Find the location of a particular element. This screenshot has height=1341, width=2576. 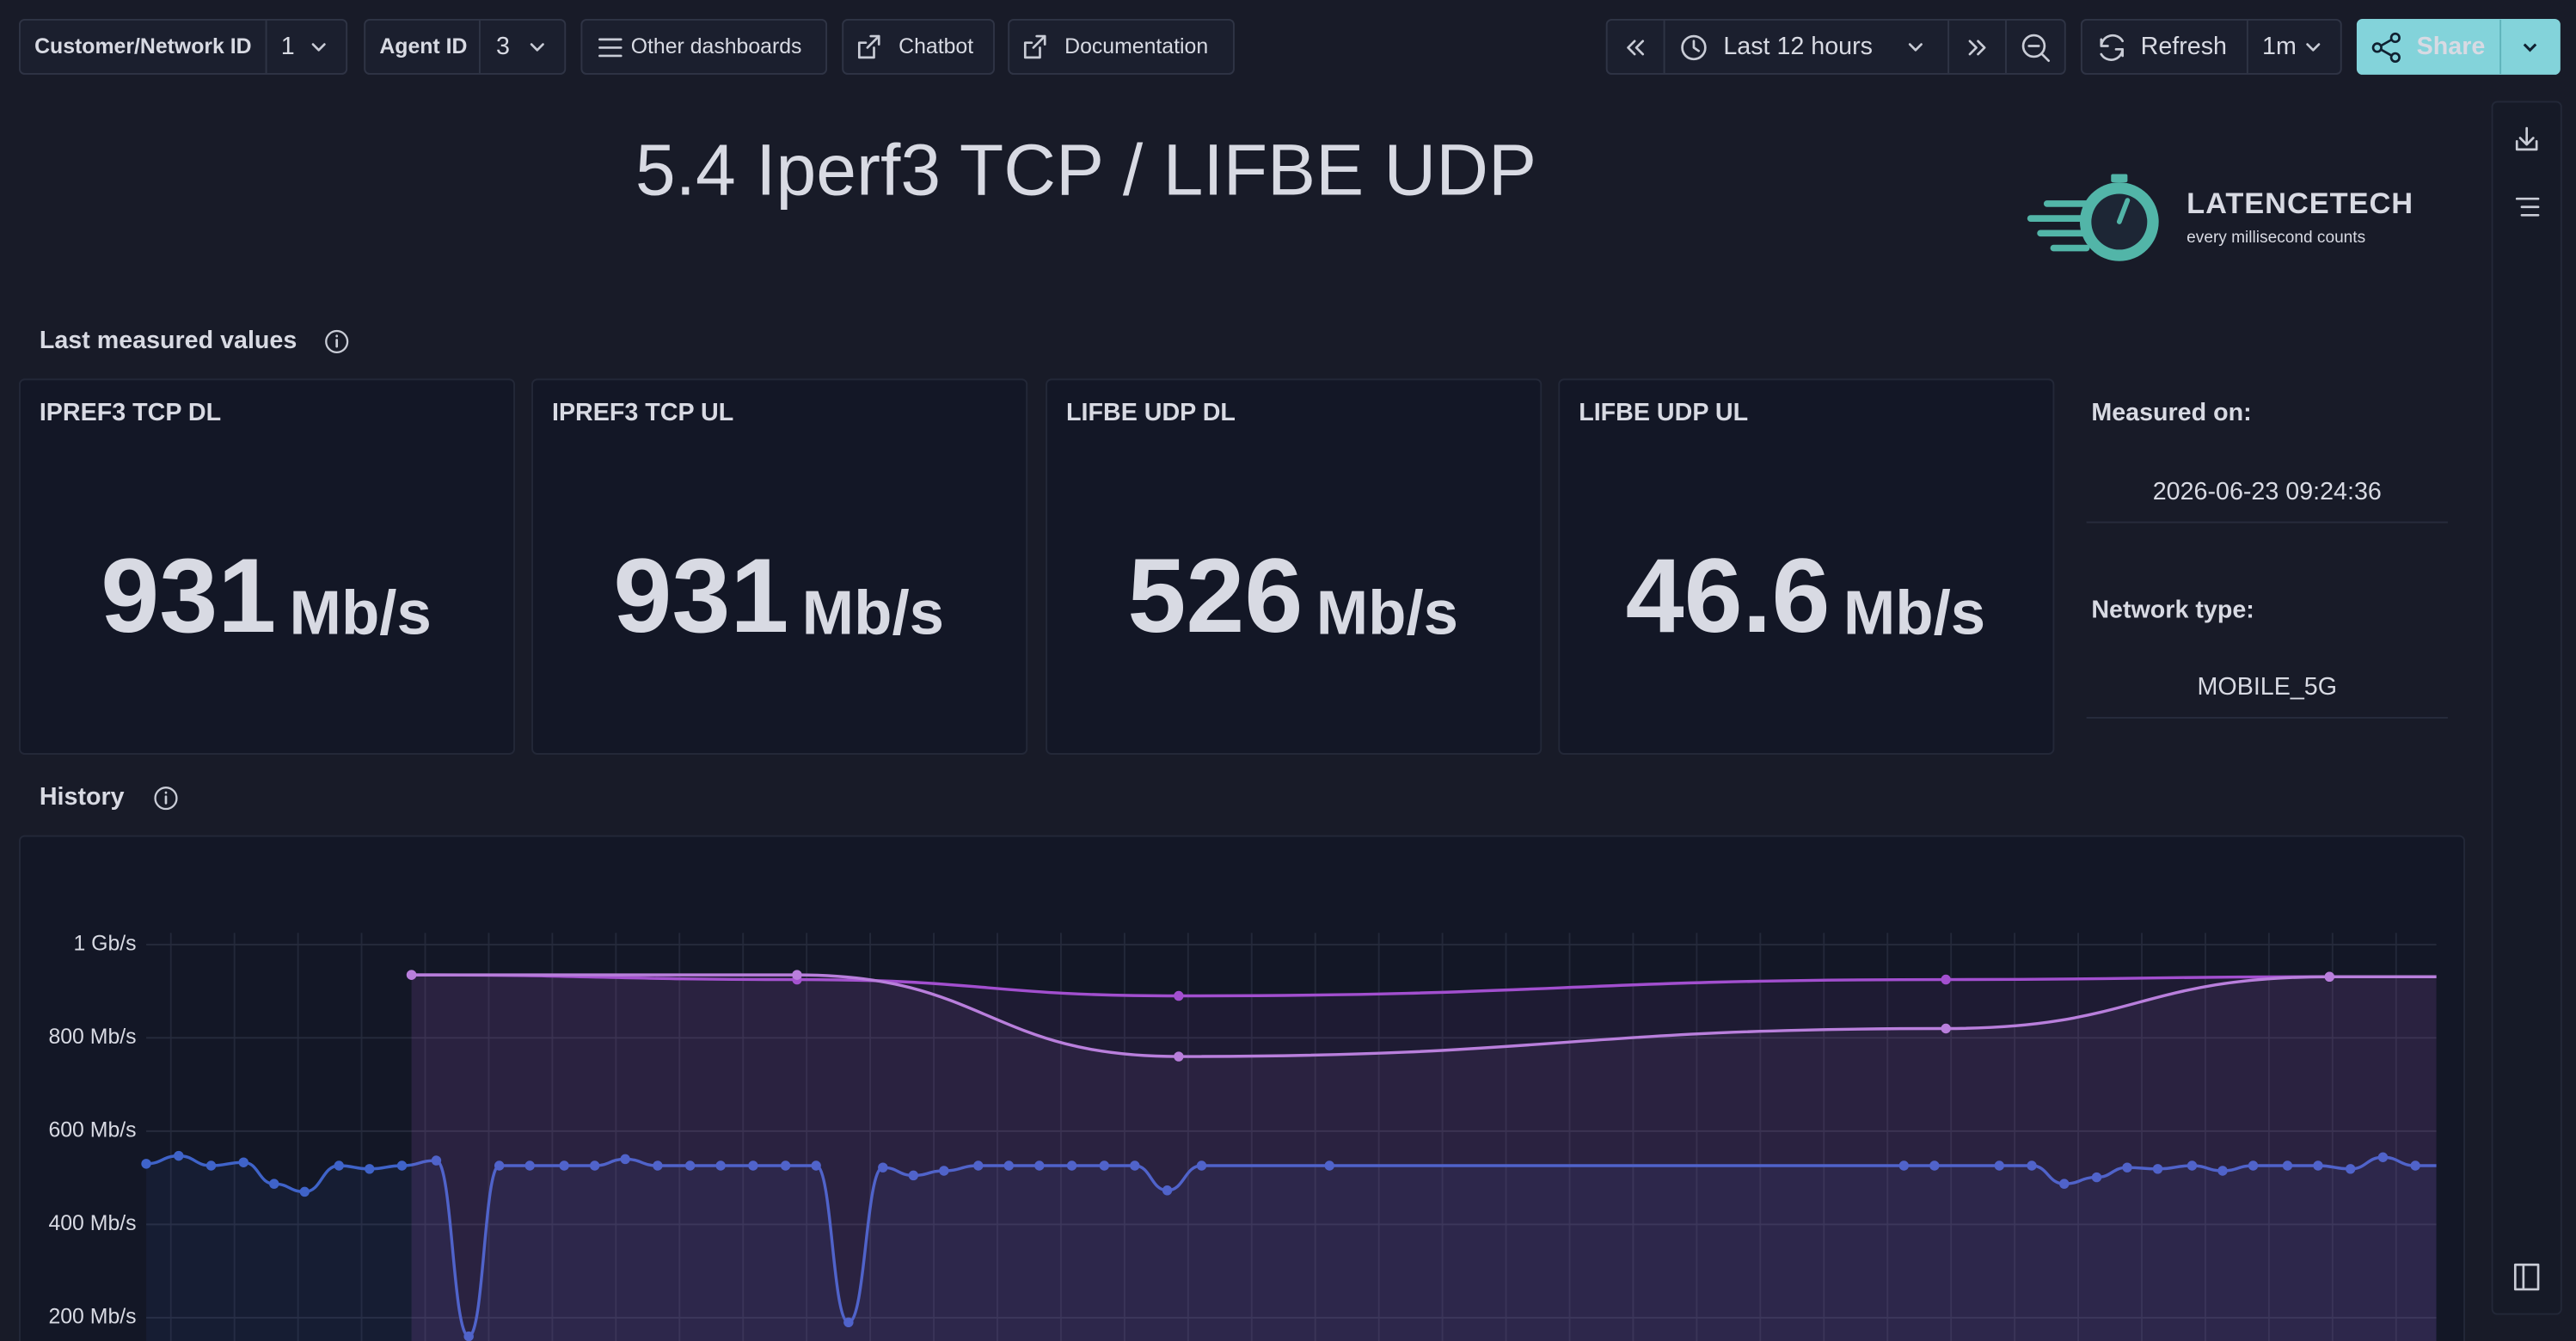

chatbot-text: Chatbot is located at coordinates (936, 47).